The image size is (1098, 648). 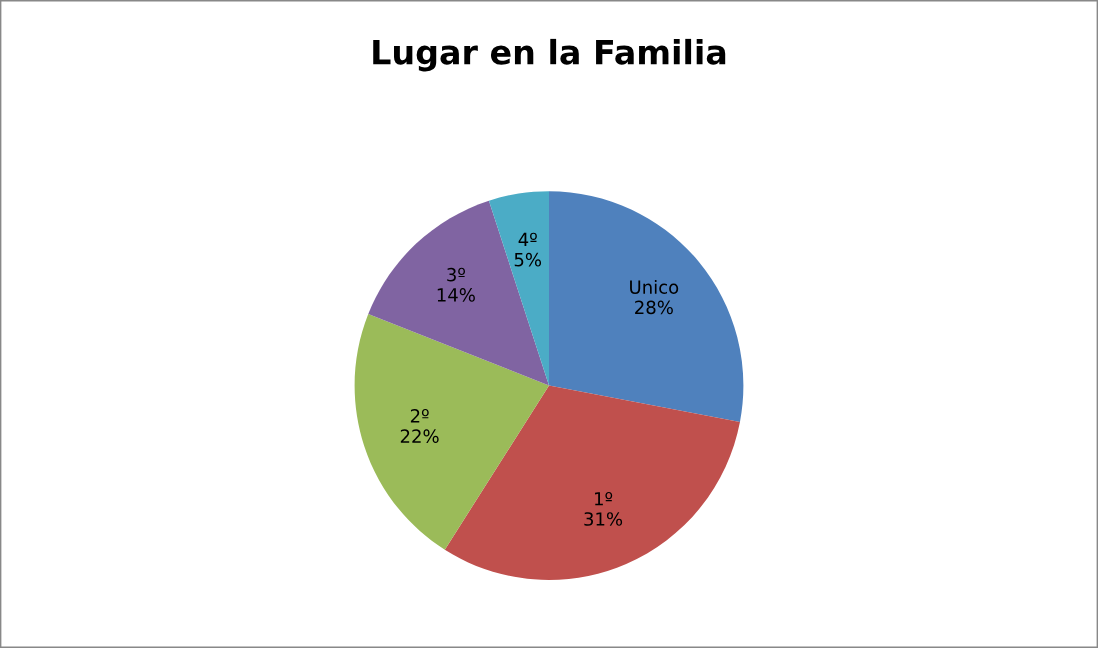 I want to click on slice-label: Unico, so click(x=654, y=286).